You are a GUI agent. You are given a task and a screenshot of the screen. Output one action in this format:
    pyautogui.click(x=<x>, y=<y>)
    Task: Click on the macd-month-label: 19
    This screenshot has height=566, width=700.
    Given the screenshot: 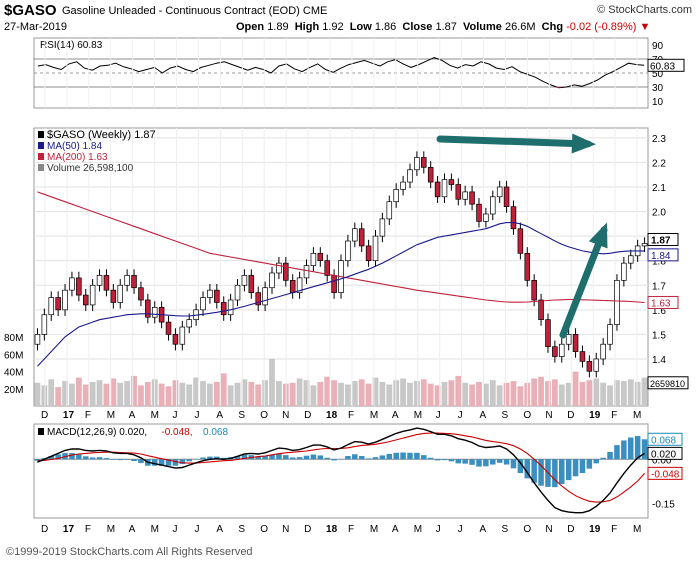 What is the action you would take?
    pyautogui.click(x=595, y=529)
    